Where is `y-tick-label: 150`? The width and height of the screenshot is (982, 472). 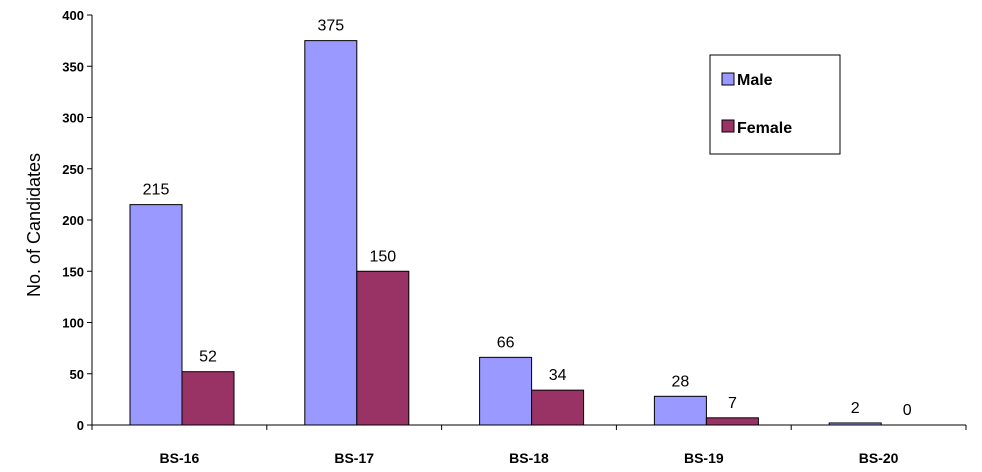
y-tick-label: 150 is located at coordinates (73, 271).